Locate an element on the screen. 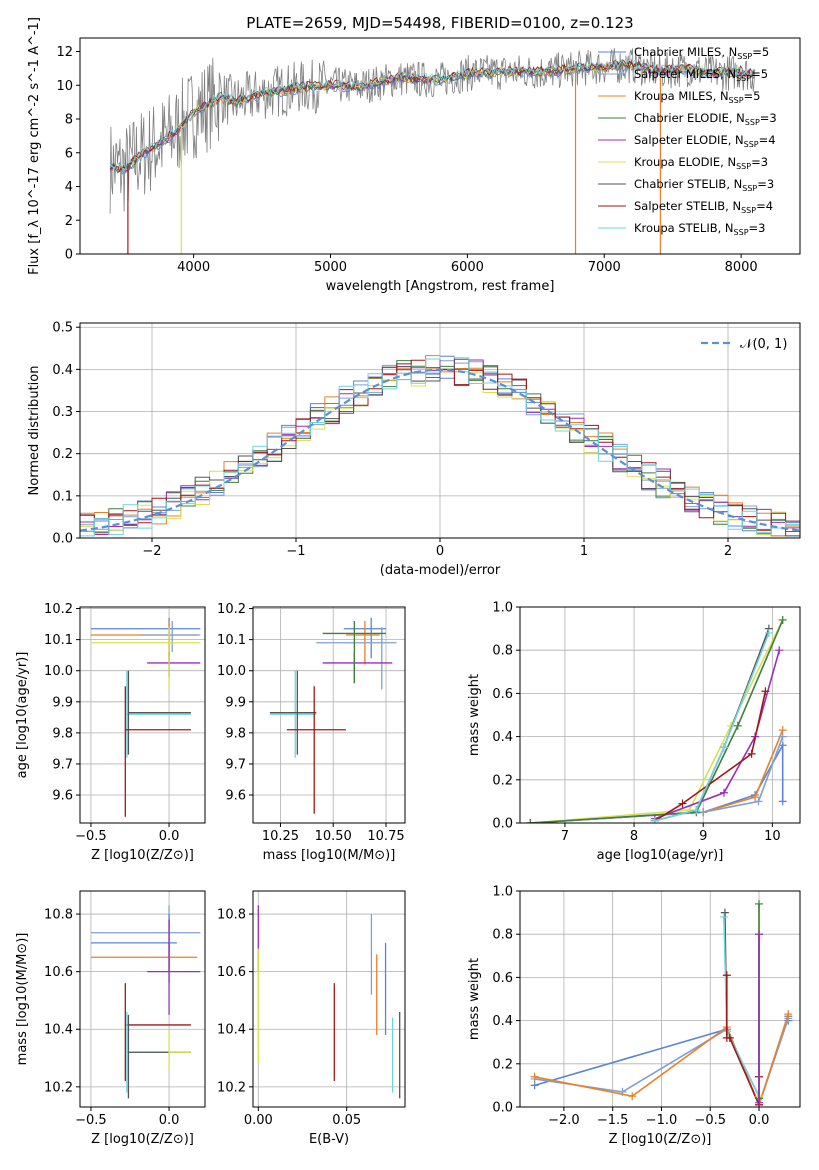 The height and width of the screenshot is (1170, 819). x-tick-label: 10 is located at coordinates (772, 836).